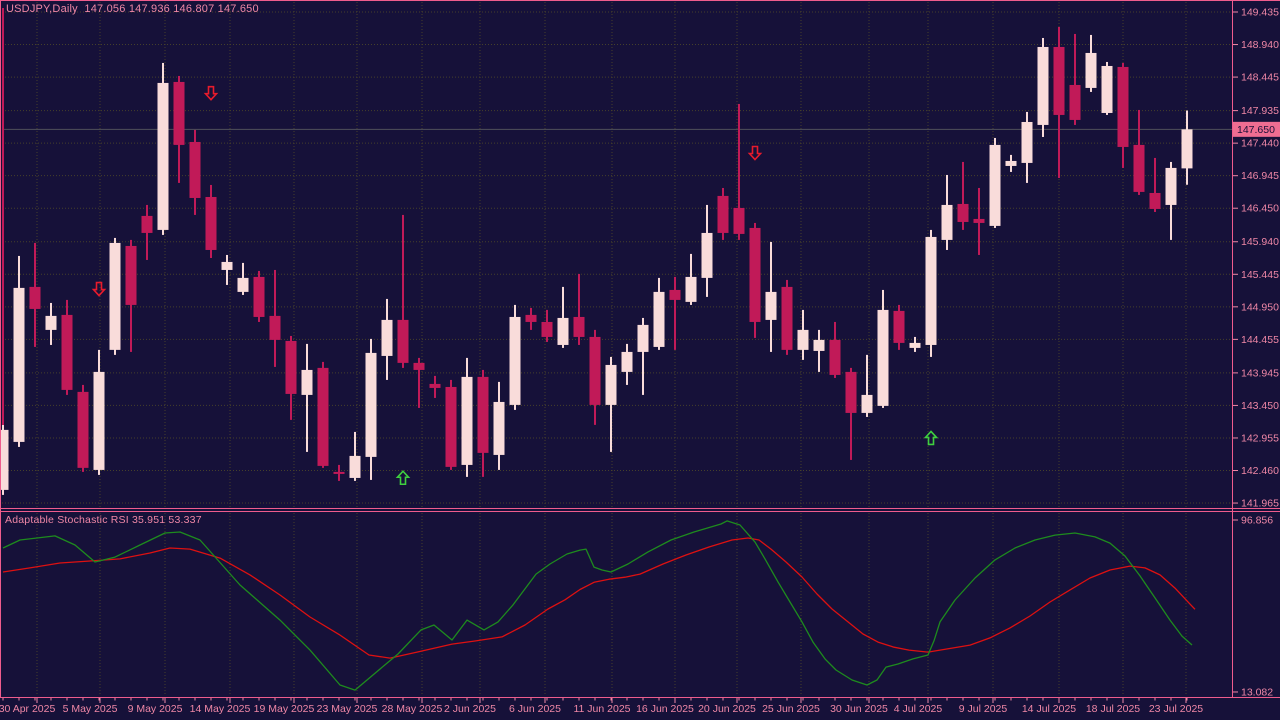  I want to click on time-axis-label: 28 May 2025, so click(412, 709).